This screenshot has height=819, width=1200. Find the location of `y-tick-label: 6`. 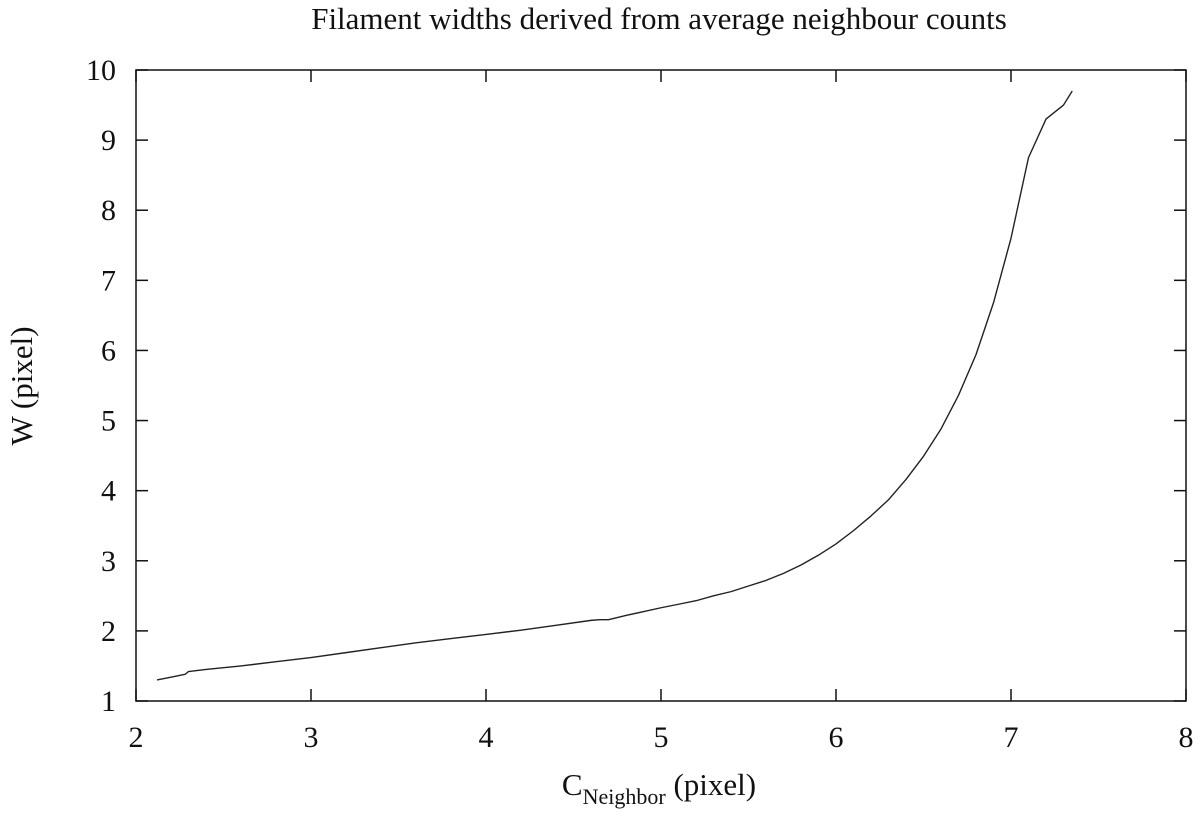

y-tick-label: 6 is located at coordinates (108, 350).